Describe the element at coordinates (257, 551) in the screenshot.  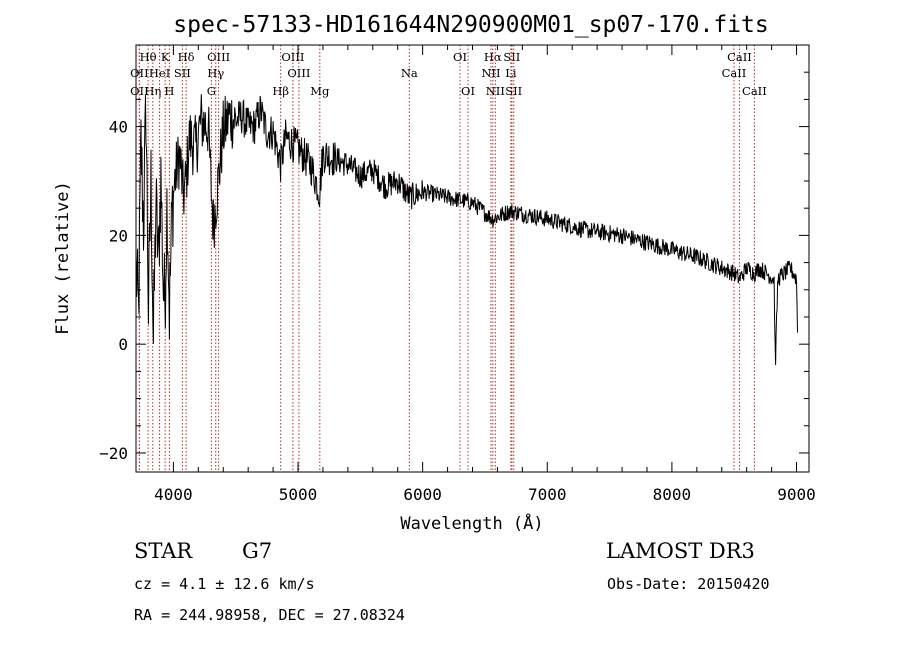
I see `object-subclass: G7` at that location.